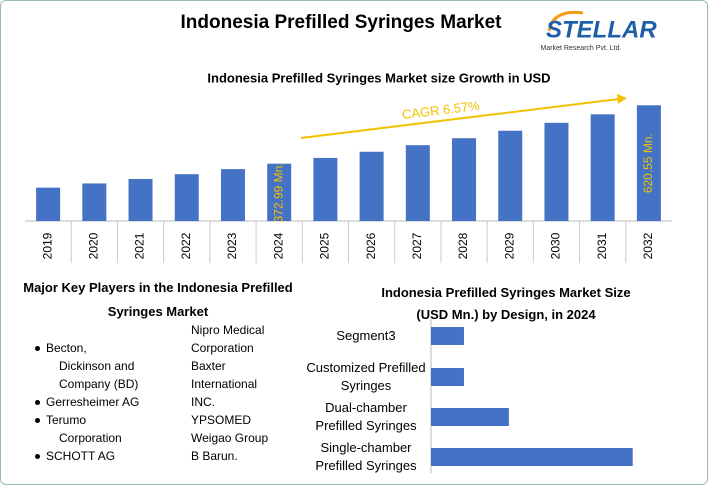 The height and width of the screenshot is (485, 708). What do you see at coordinates (47, 245) in the screenshot?
I see `x-tick-label: 2019` at bounding box center [47, 245].